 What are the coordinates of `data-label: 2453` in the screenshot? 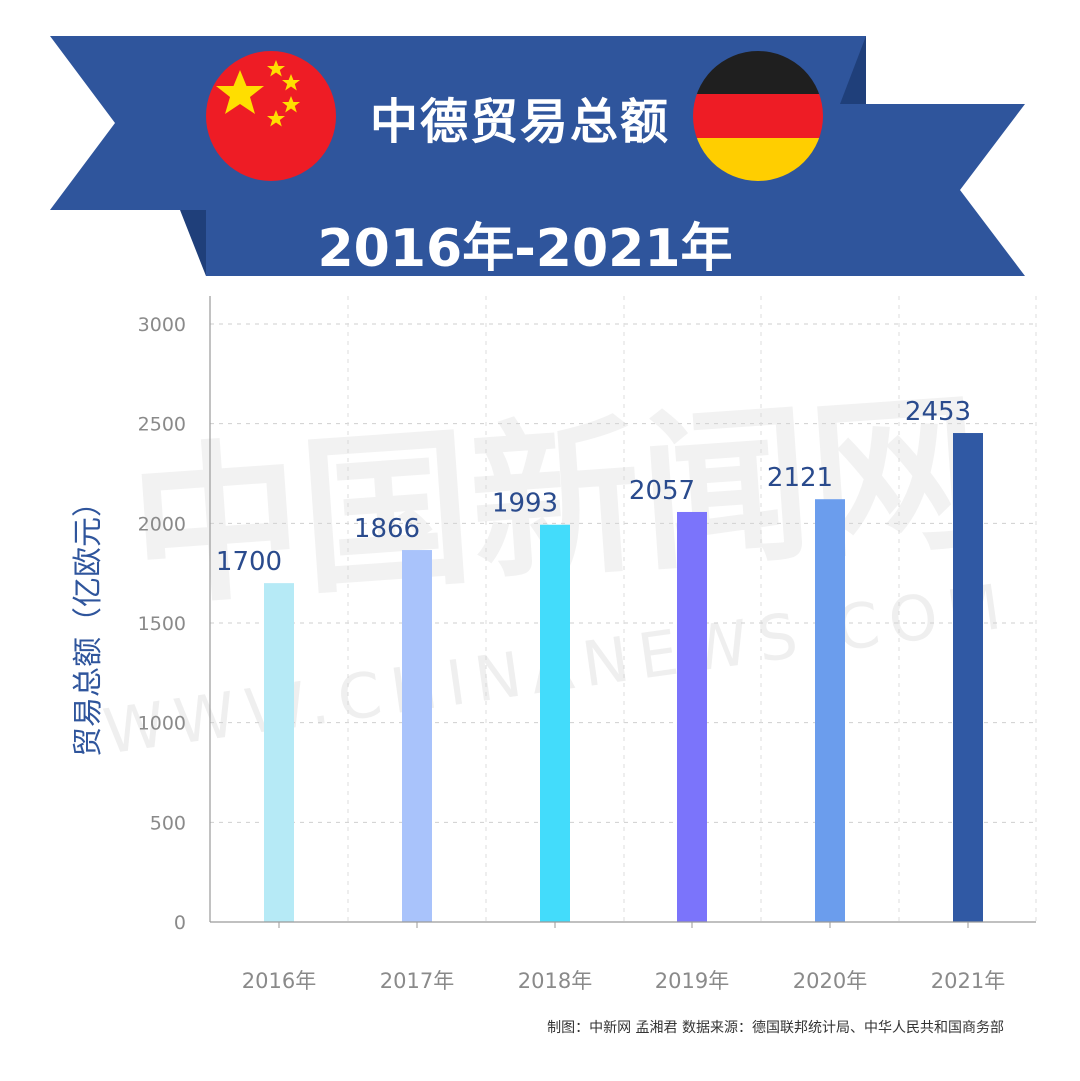 It's located at (938, 412).